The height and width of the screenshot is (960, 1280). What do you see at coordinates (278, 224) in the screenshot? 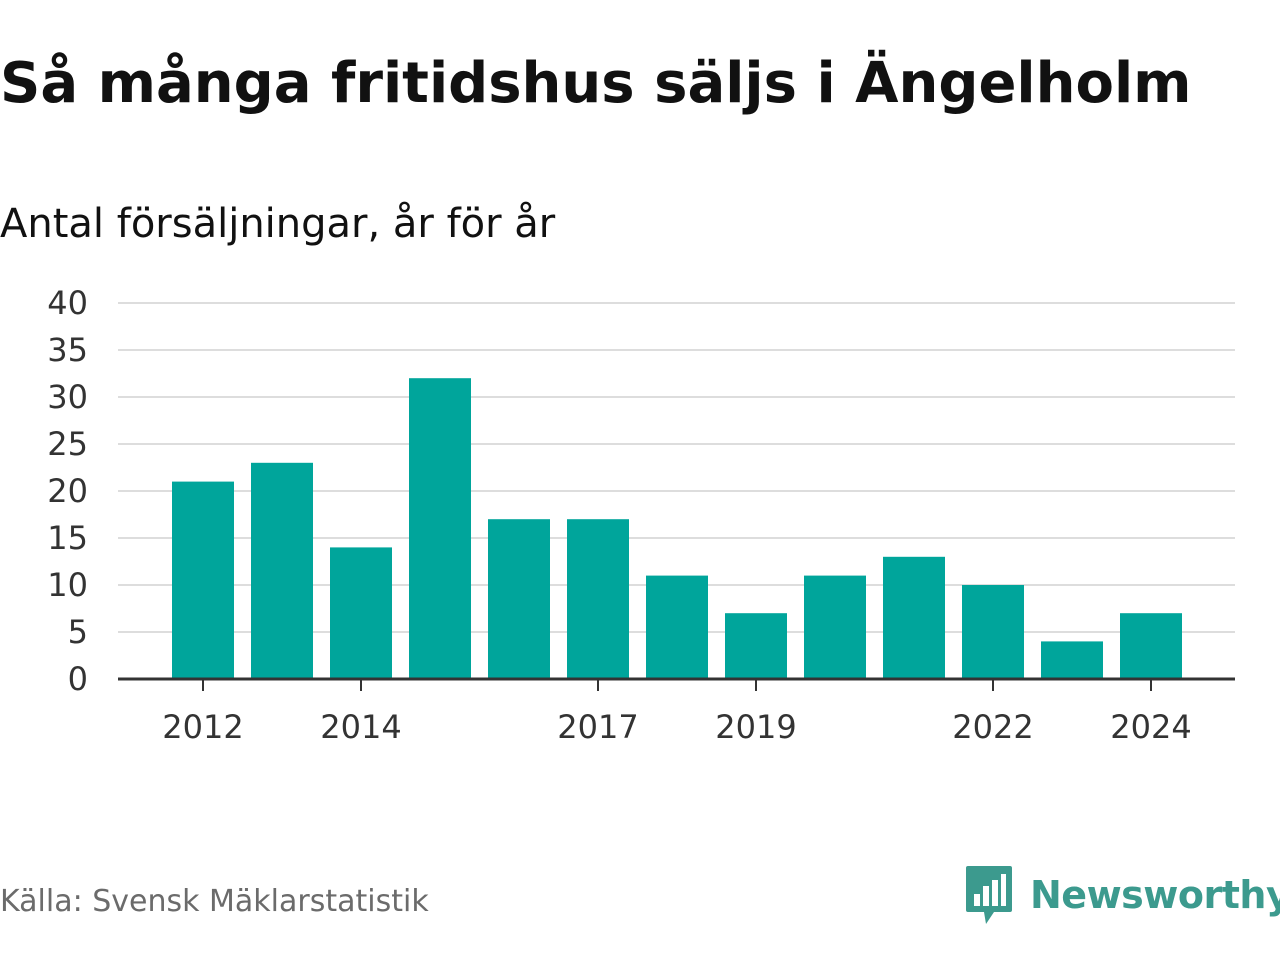
I see `chart-subtitle: Antal försäljningar, år för år` at bounding box center [278, 224].